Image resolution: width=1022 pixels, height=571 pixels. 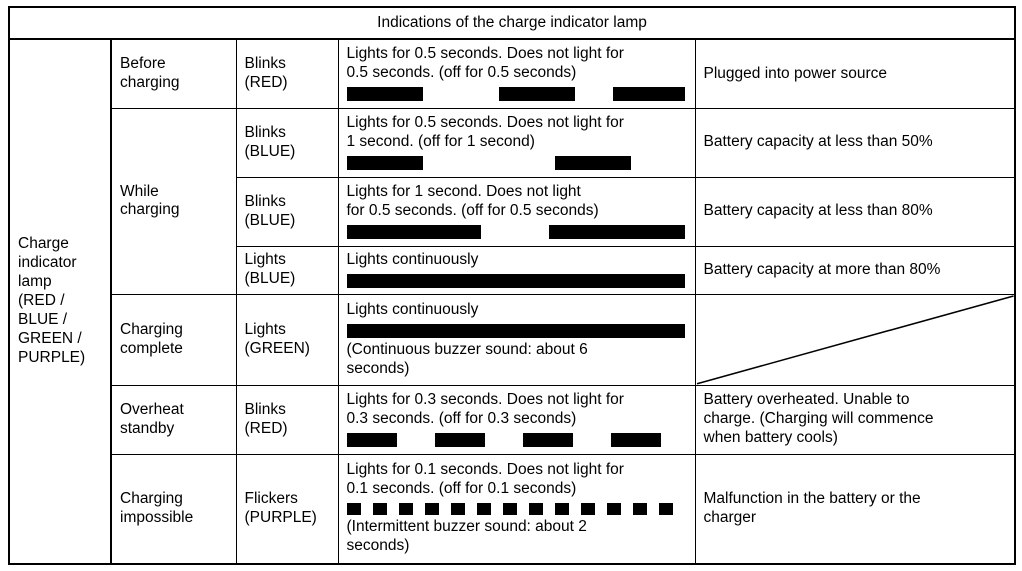 What do you see at coordinates (50, 338) in the screenshot?
I see `lamp-label-line: GREEN /` at bounding box center [50, 338].